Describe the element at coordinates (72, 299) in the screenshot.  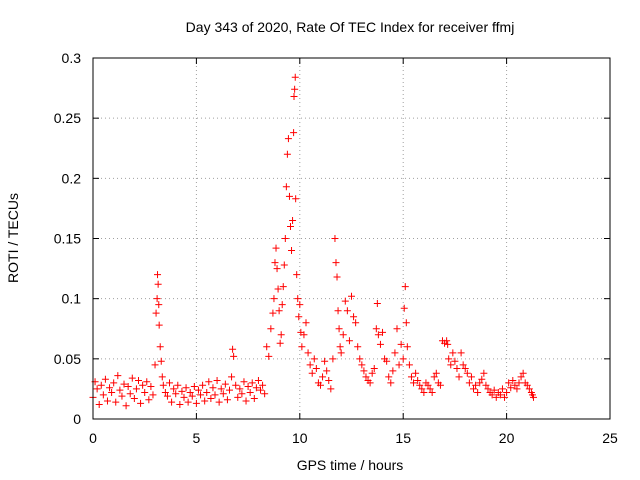
I see `y-tick-label: 0.1` at that location.